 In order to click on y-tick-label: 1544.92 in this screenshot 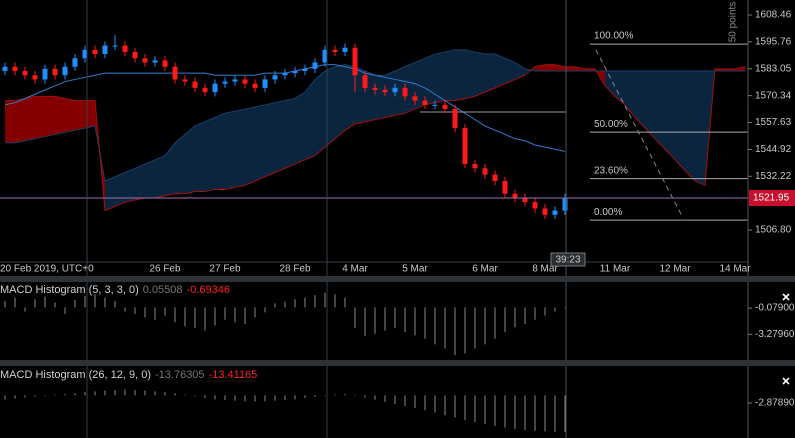, I will do `click(773, 149)`.